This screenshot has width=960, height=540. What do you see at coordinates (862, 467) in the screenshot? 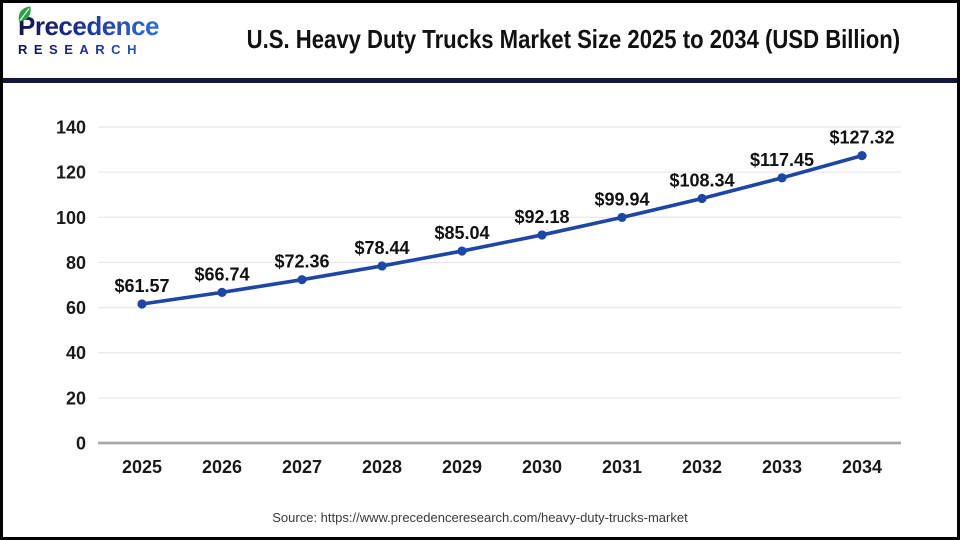
I see `x-tick-label: 2034` at bounding box center [862, 467].